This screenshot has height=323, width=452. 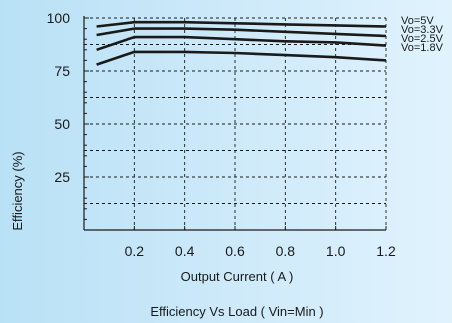 What do you see at coordinates (386, 251) in the screenshot?
I see `x-tick-label: 1.2` at bounding box center [386, 251].